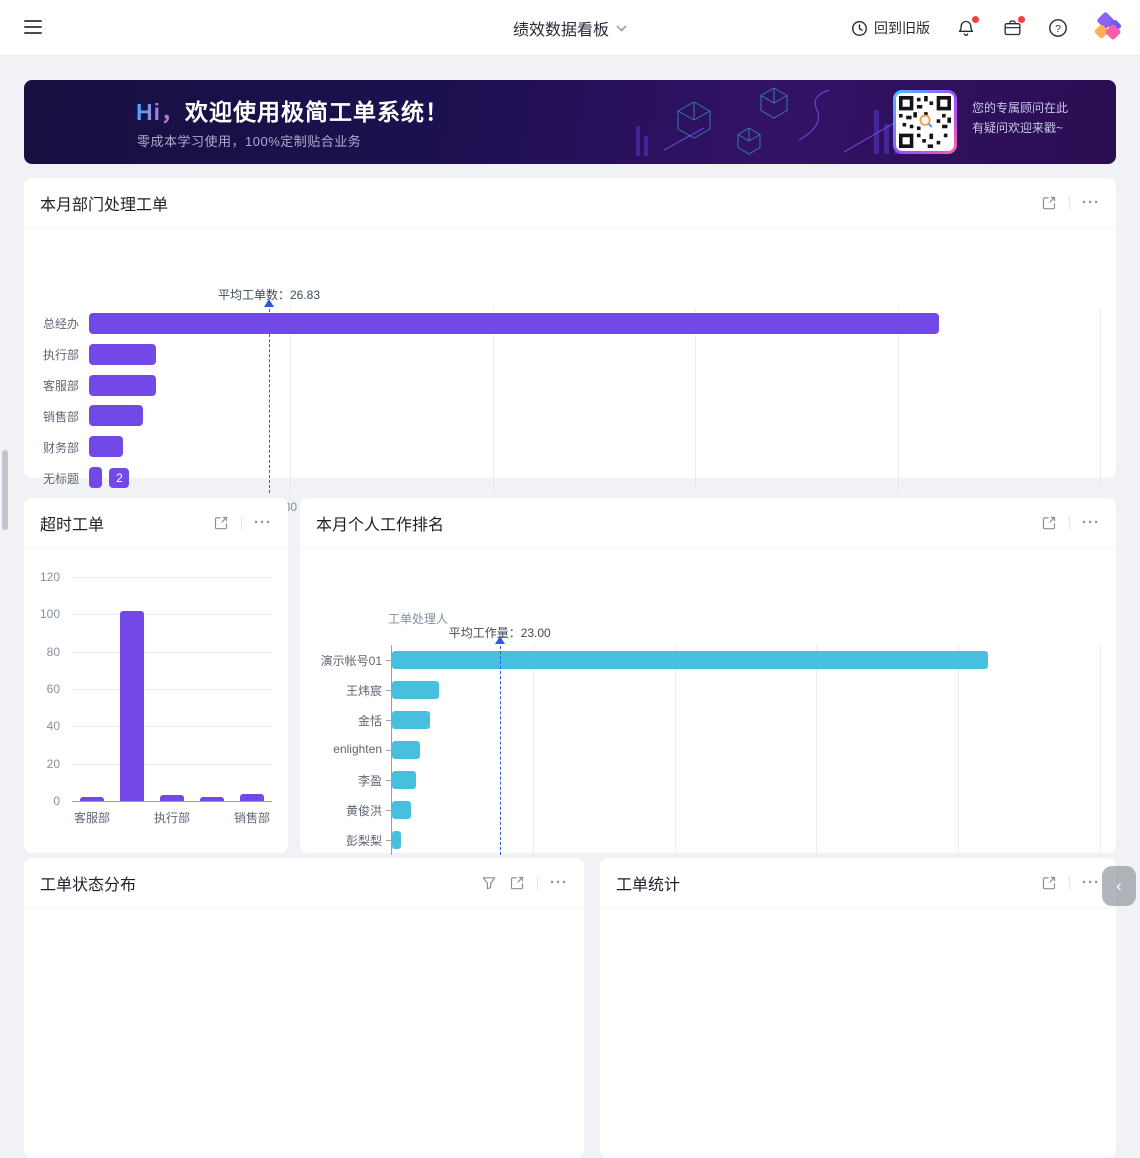  I want to click on qr-caption-line2: 有疑问欢迎来戳~, so click(1018, 128).